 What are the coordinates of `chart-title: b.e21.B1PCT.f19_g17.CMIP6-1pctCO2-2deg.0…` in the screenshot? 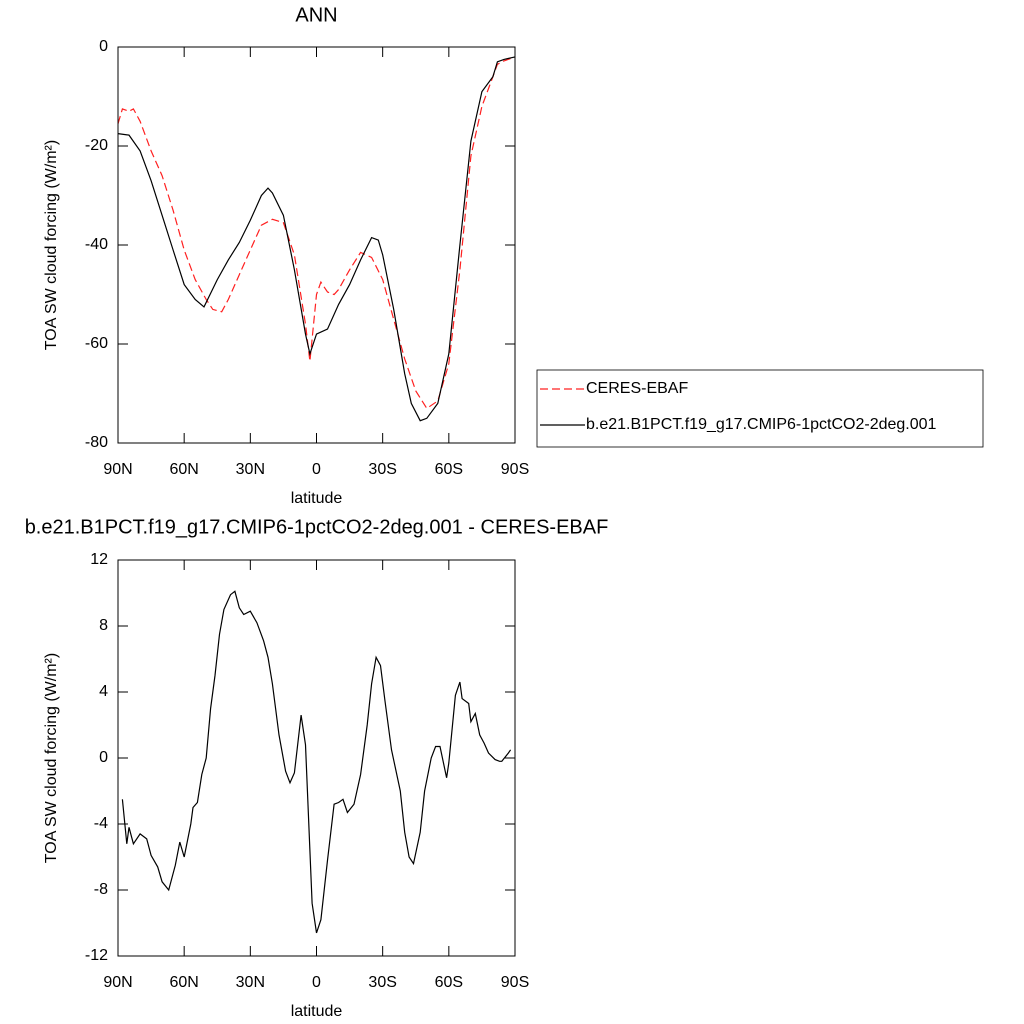 It's located at (317, 527).